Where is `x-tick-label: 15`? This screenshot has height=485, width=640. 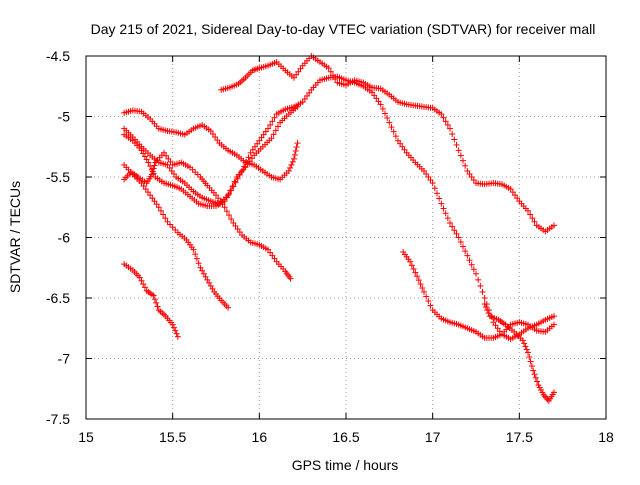 x-tick-label: 15 is located at coordinates (86, 437).